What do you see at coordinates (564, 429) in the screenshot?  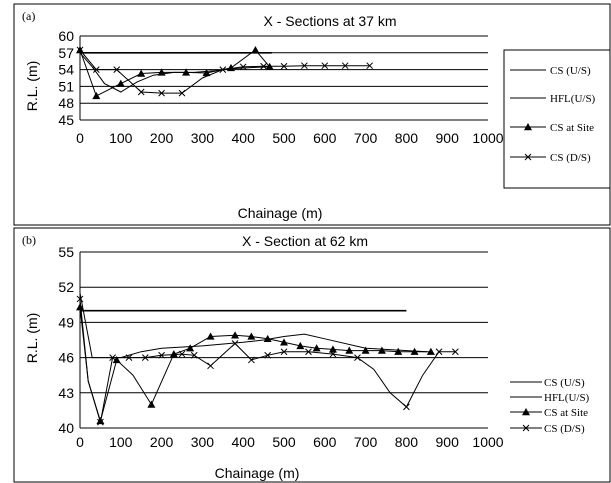 I see `legend-label-4: CS (D/S)` at bounding box center [564, 429].